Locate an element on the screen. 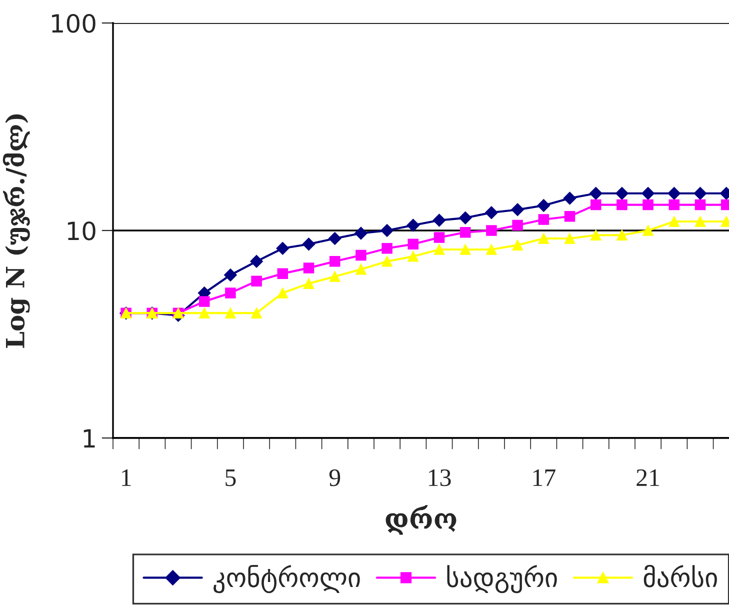  x-tick-label: 1 is located at coordinates (126, 477).